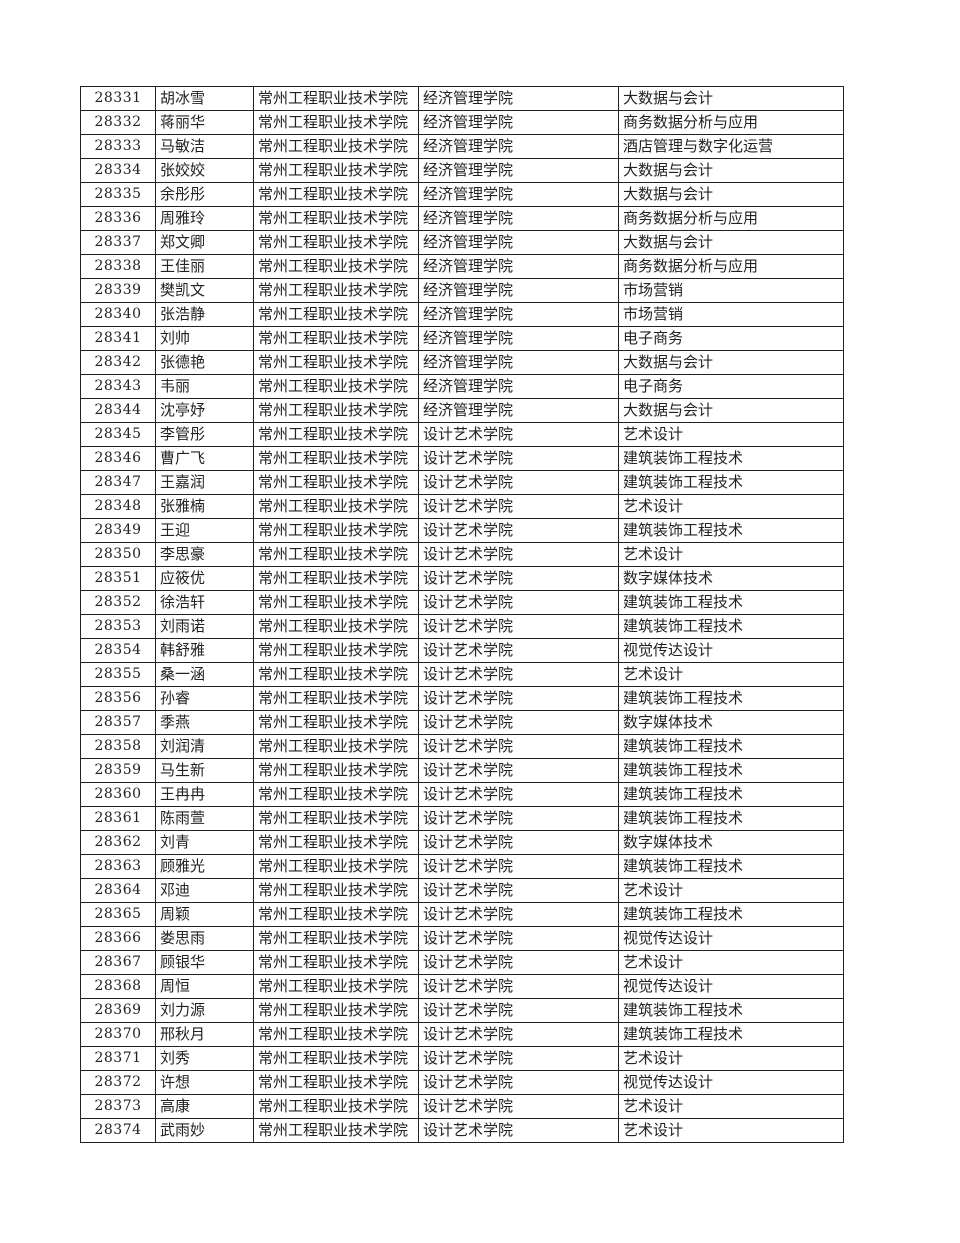 This screenshot has width=960, height=1243. I want to click on cell-number: 28360, so click(118, 794).